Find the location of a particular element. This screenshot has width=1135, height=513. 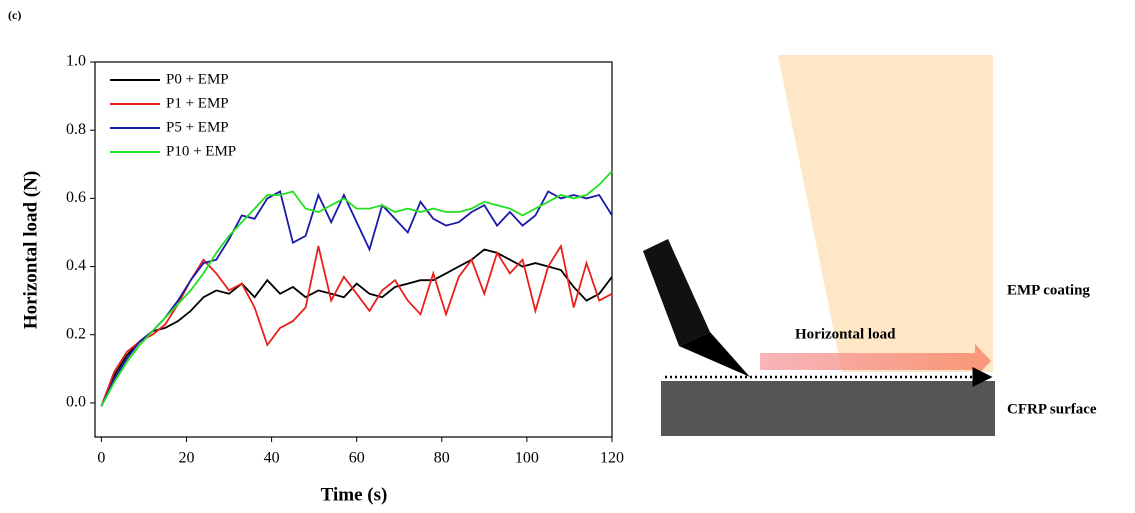

y-tick-label: 0.2 is located at coordinates (76, 333).